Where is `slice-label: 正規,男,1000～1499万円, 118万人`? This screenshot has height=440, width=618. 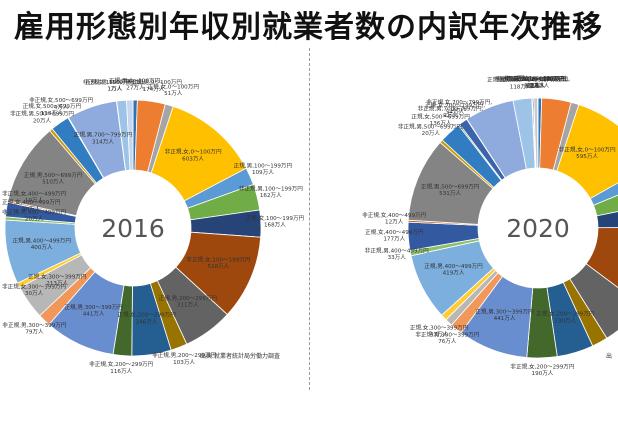 slice-label: 正規,男,1000～1499万円, 118万人 is located at coordinates (521, 83).